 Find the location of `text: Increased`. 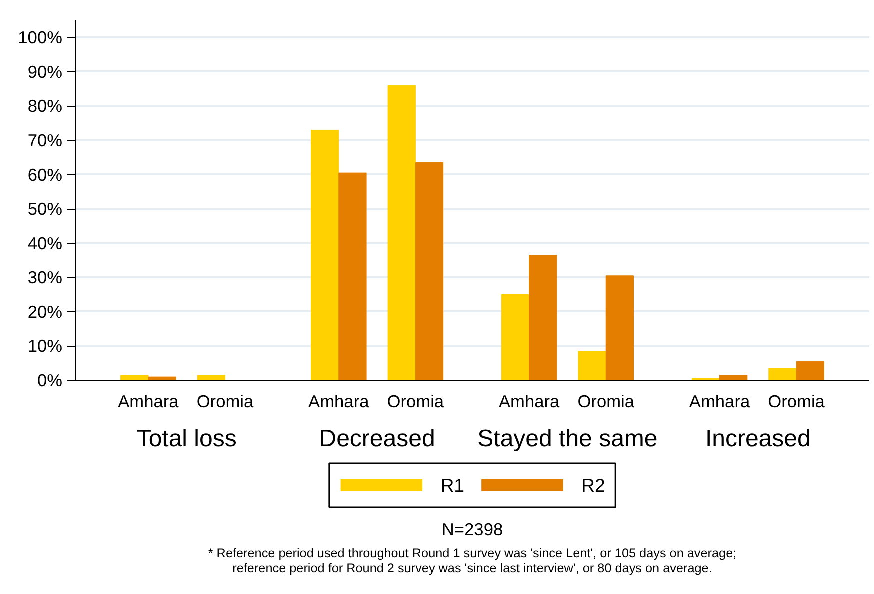

text: Increased is located at coordinates (758, 439).